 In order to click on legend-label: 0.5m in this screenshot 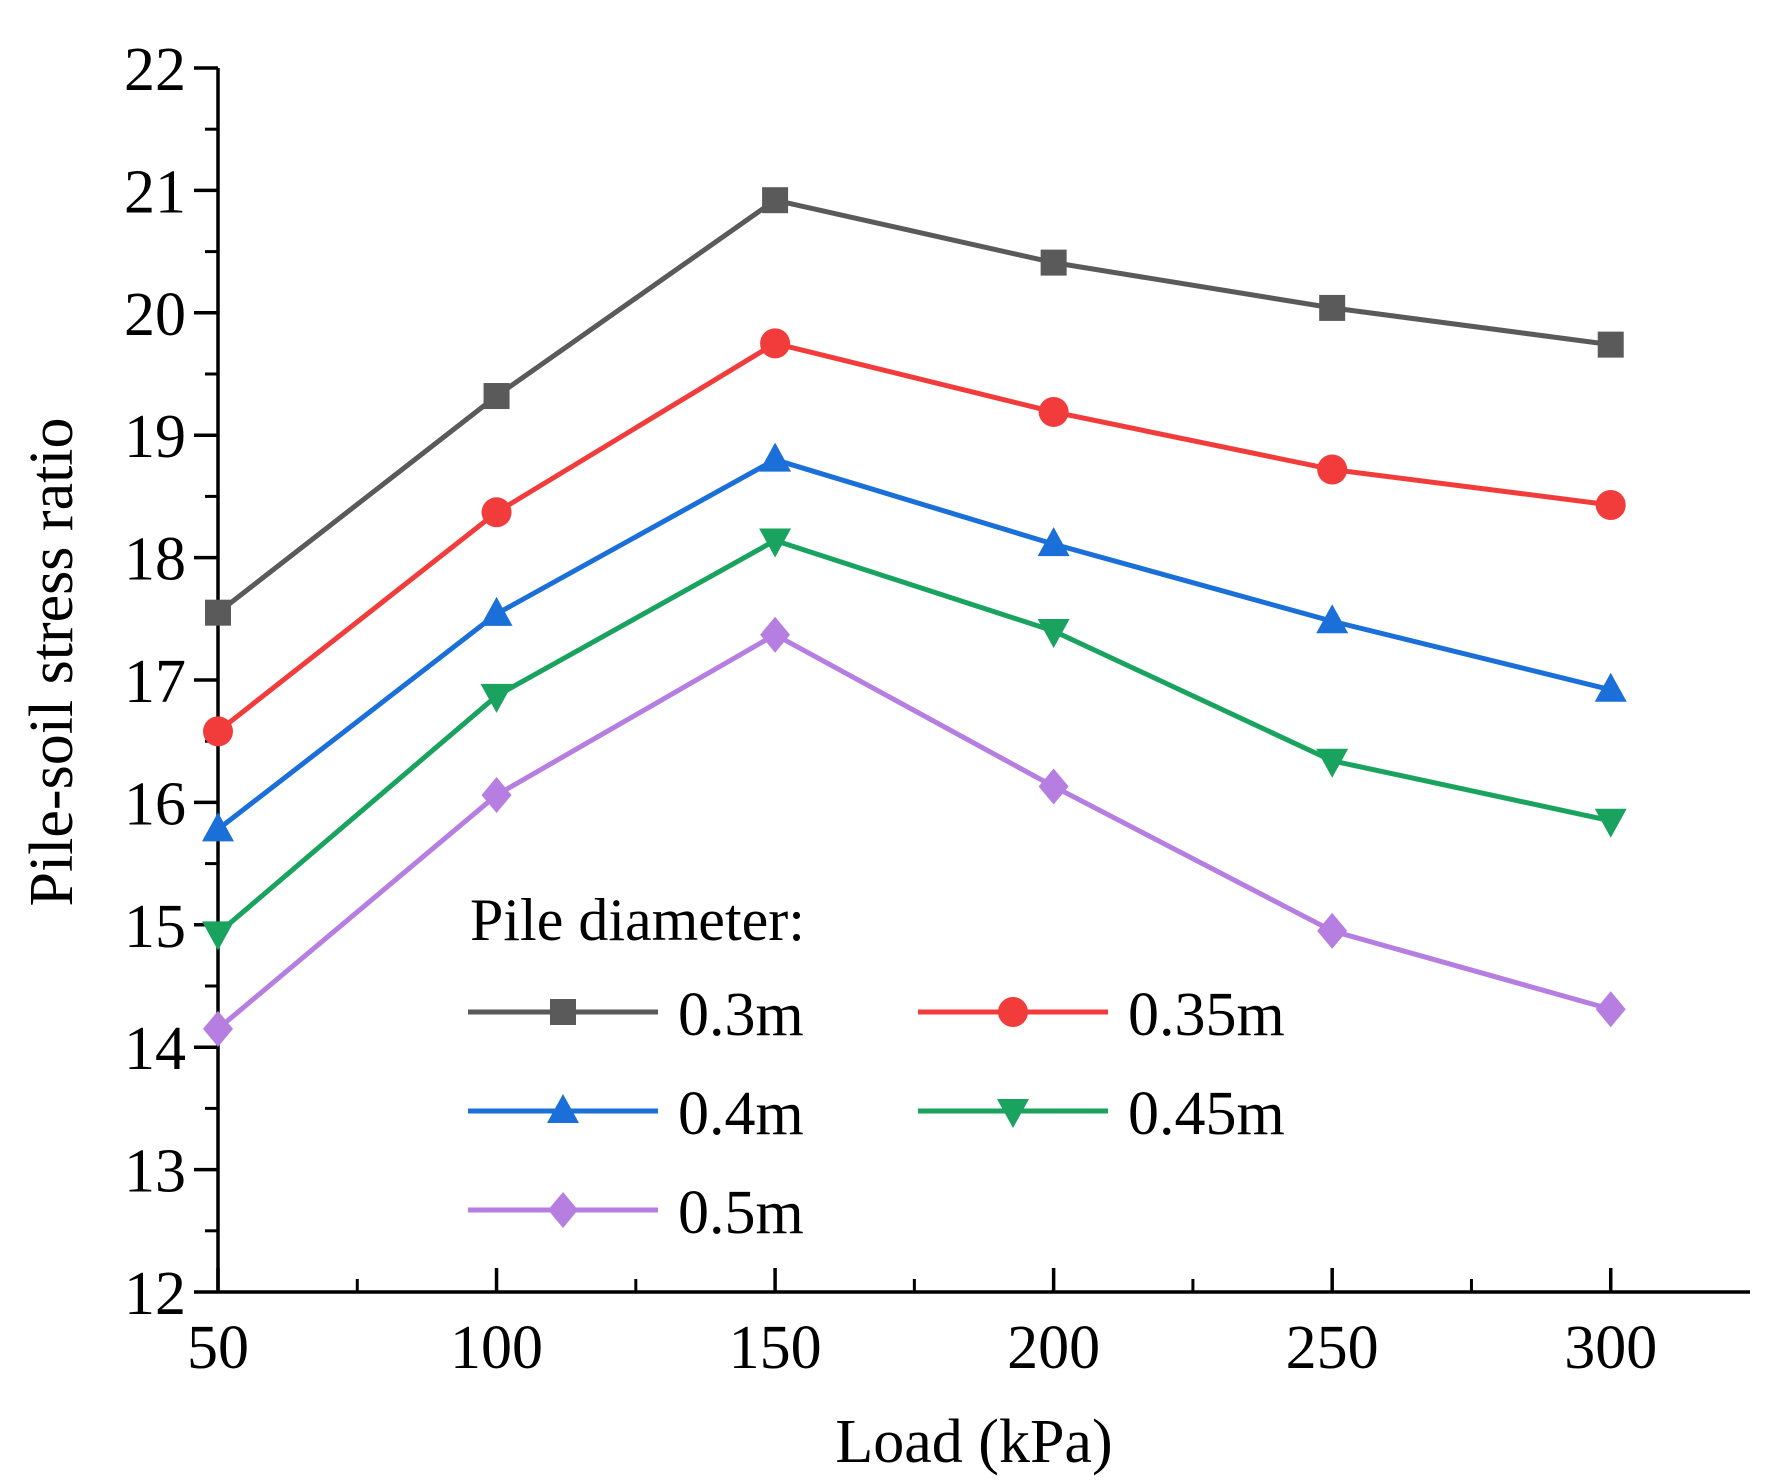, I will do `click(741, 1213)`.